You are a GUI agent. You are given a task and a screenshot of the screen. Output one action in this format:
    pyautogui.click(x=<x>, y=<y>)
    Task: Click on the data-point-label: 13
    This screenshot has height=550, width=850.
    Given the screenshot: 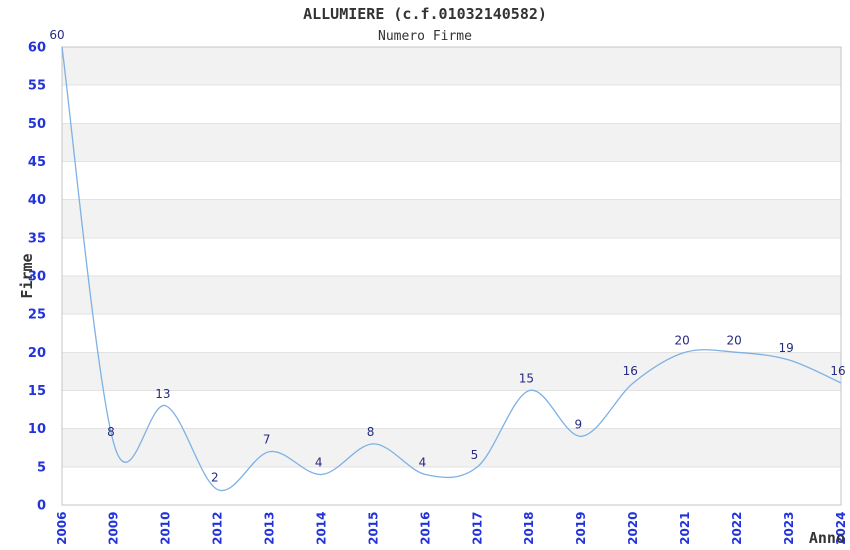 What is the action you would take?
    pyautogui.click(x=162, y=394)
    